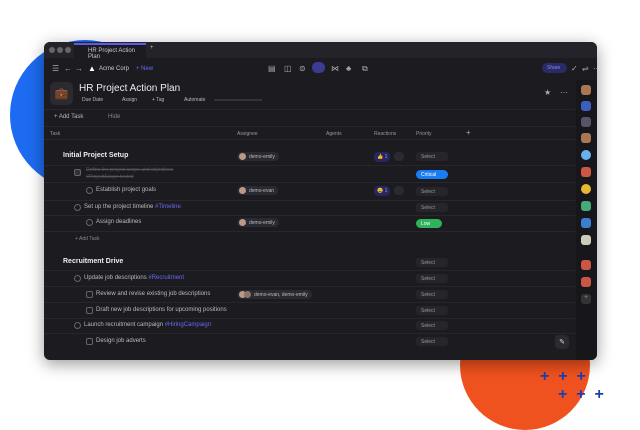 The height and width of the screenshot is (430, 640). What do you see at coordinates (96, 155) in the screenshot?
I see `group-title: Initial Project Setup` at bounding box center [96, 155].